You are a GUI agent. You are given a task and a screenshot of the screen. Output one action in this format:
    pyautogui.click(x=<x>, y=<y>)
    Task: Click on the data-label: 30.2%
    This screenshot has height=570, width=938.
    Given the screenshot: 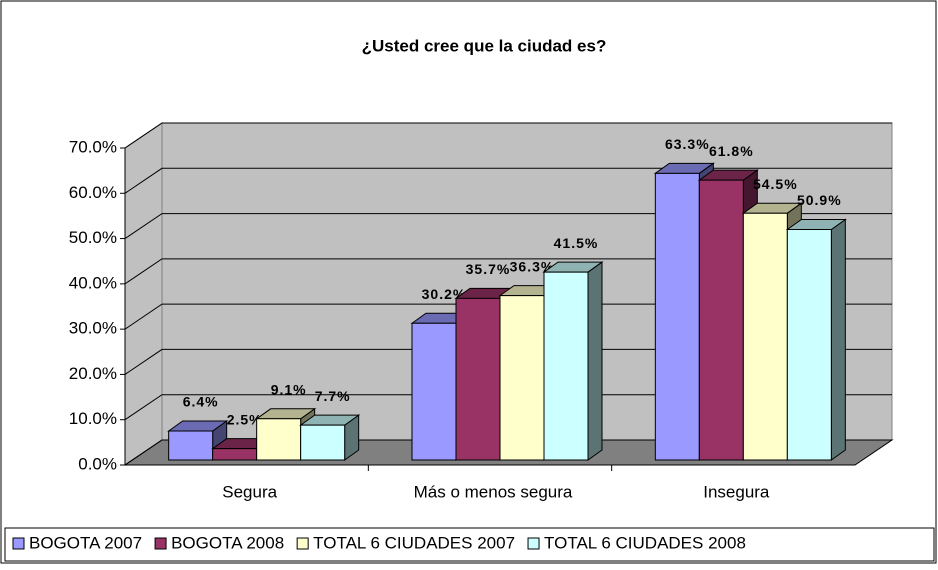 What is the action you would take?
    pyautogui.click(x=444, y=294)
    